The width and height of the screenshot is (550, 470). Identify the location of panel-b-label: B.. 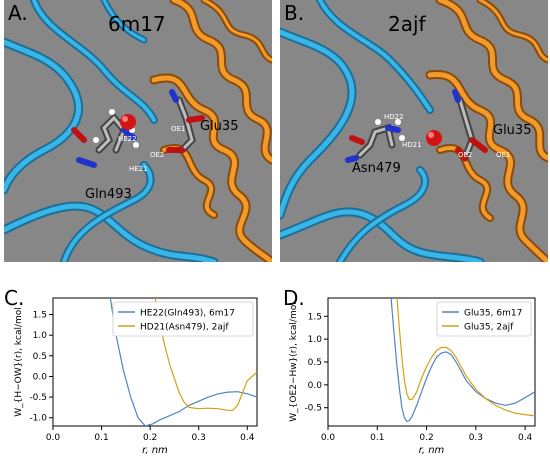
(294, 13).